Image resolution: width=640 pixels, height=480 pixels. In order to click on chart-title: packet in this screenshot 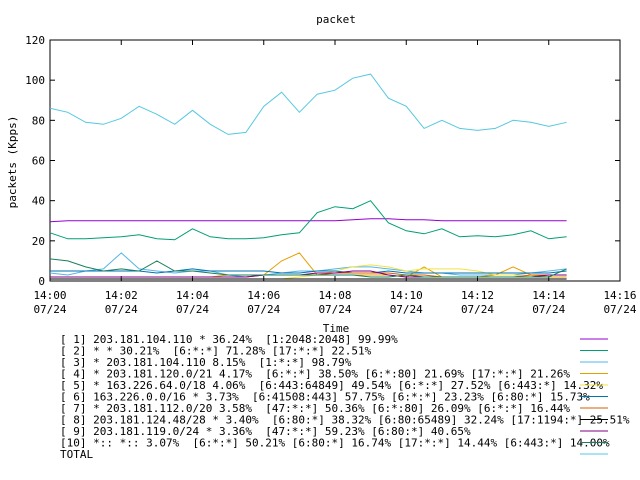, I will do `click(336, 19)`.